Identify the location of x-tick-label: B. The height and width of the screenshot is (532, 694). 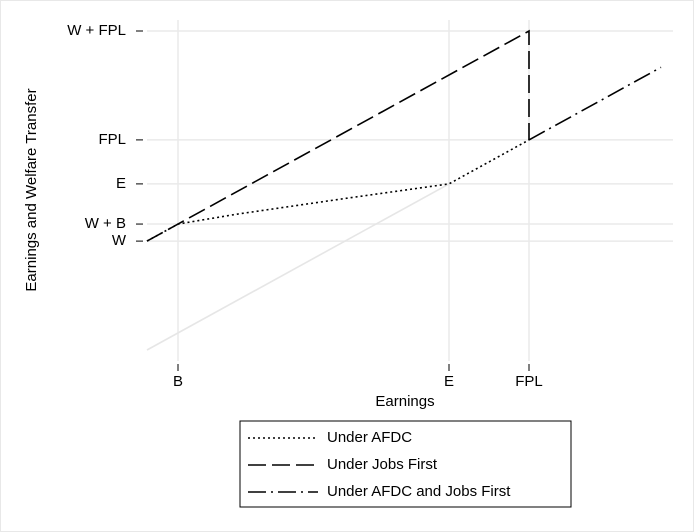
(178, 381).